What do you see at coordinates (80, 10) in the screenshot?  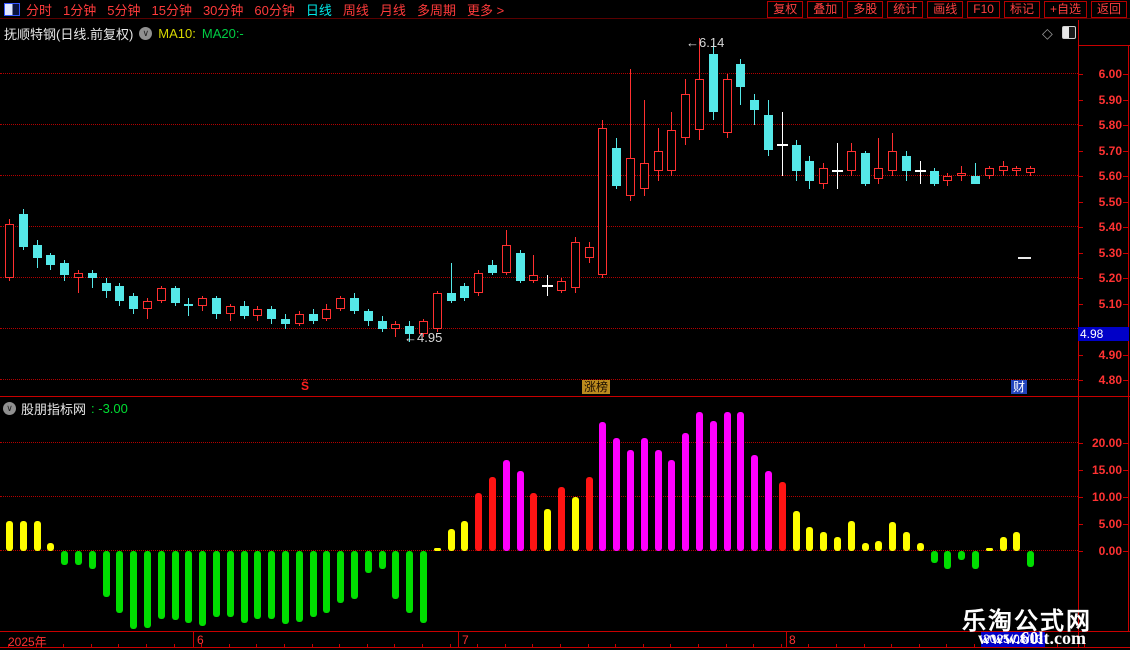 I see `period-tab-1min: 1分钟` at bounding box center [80, 10].